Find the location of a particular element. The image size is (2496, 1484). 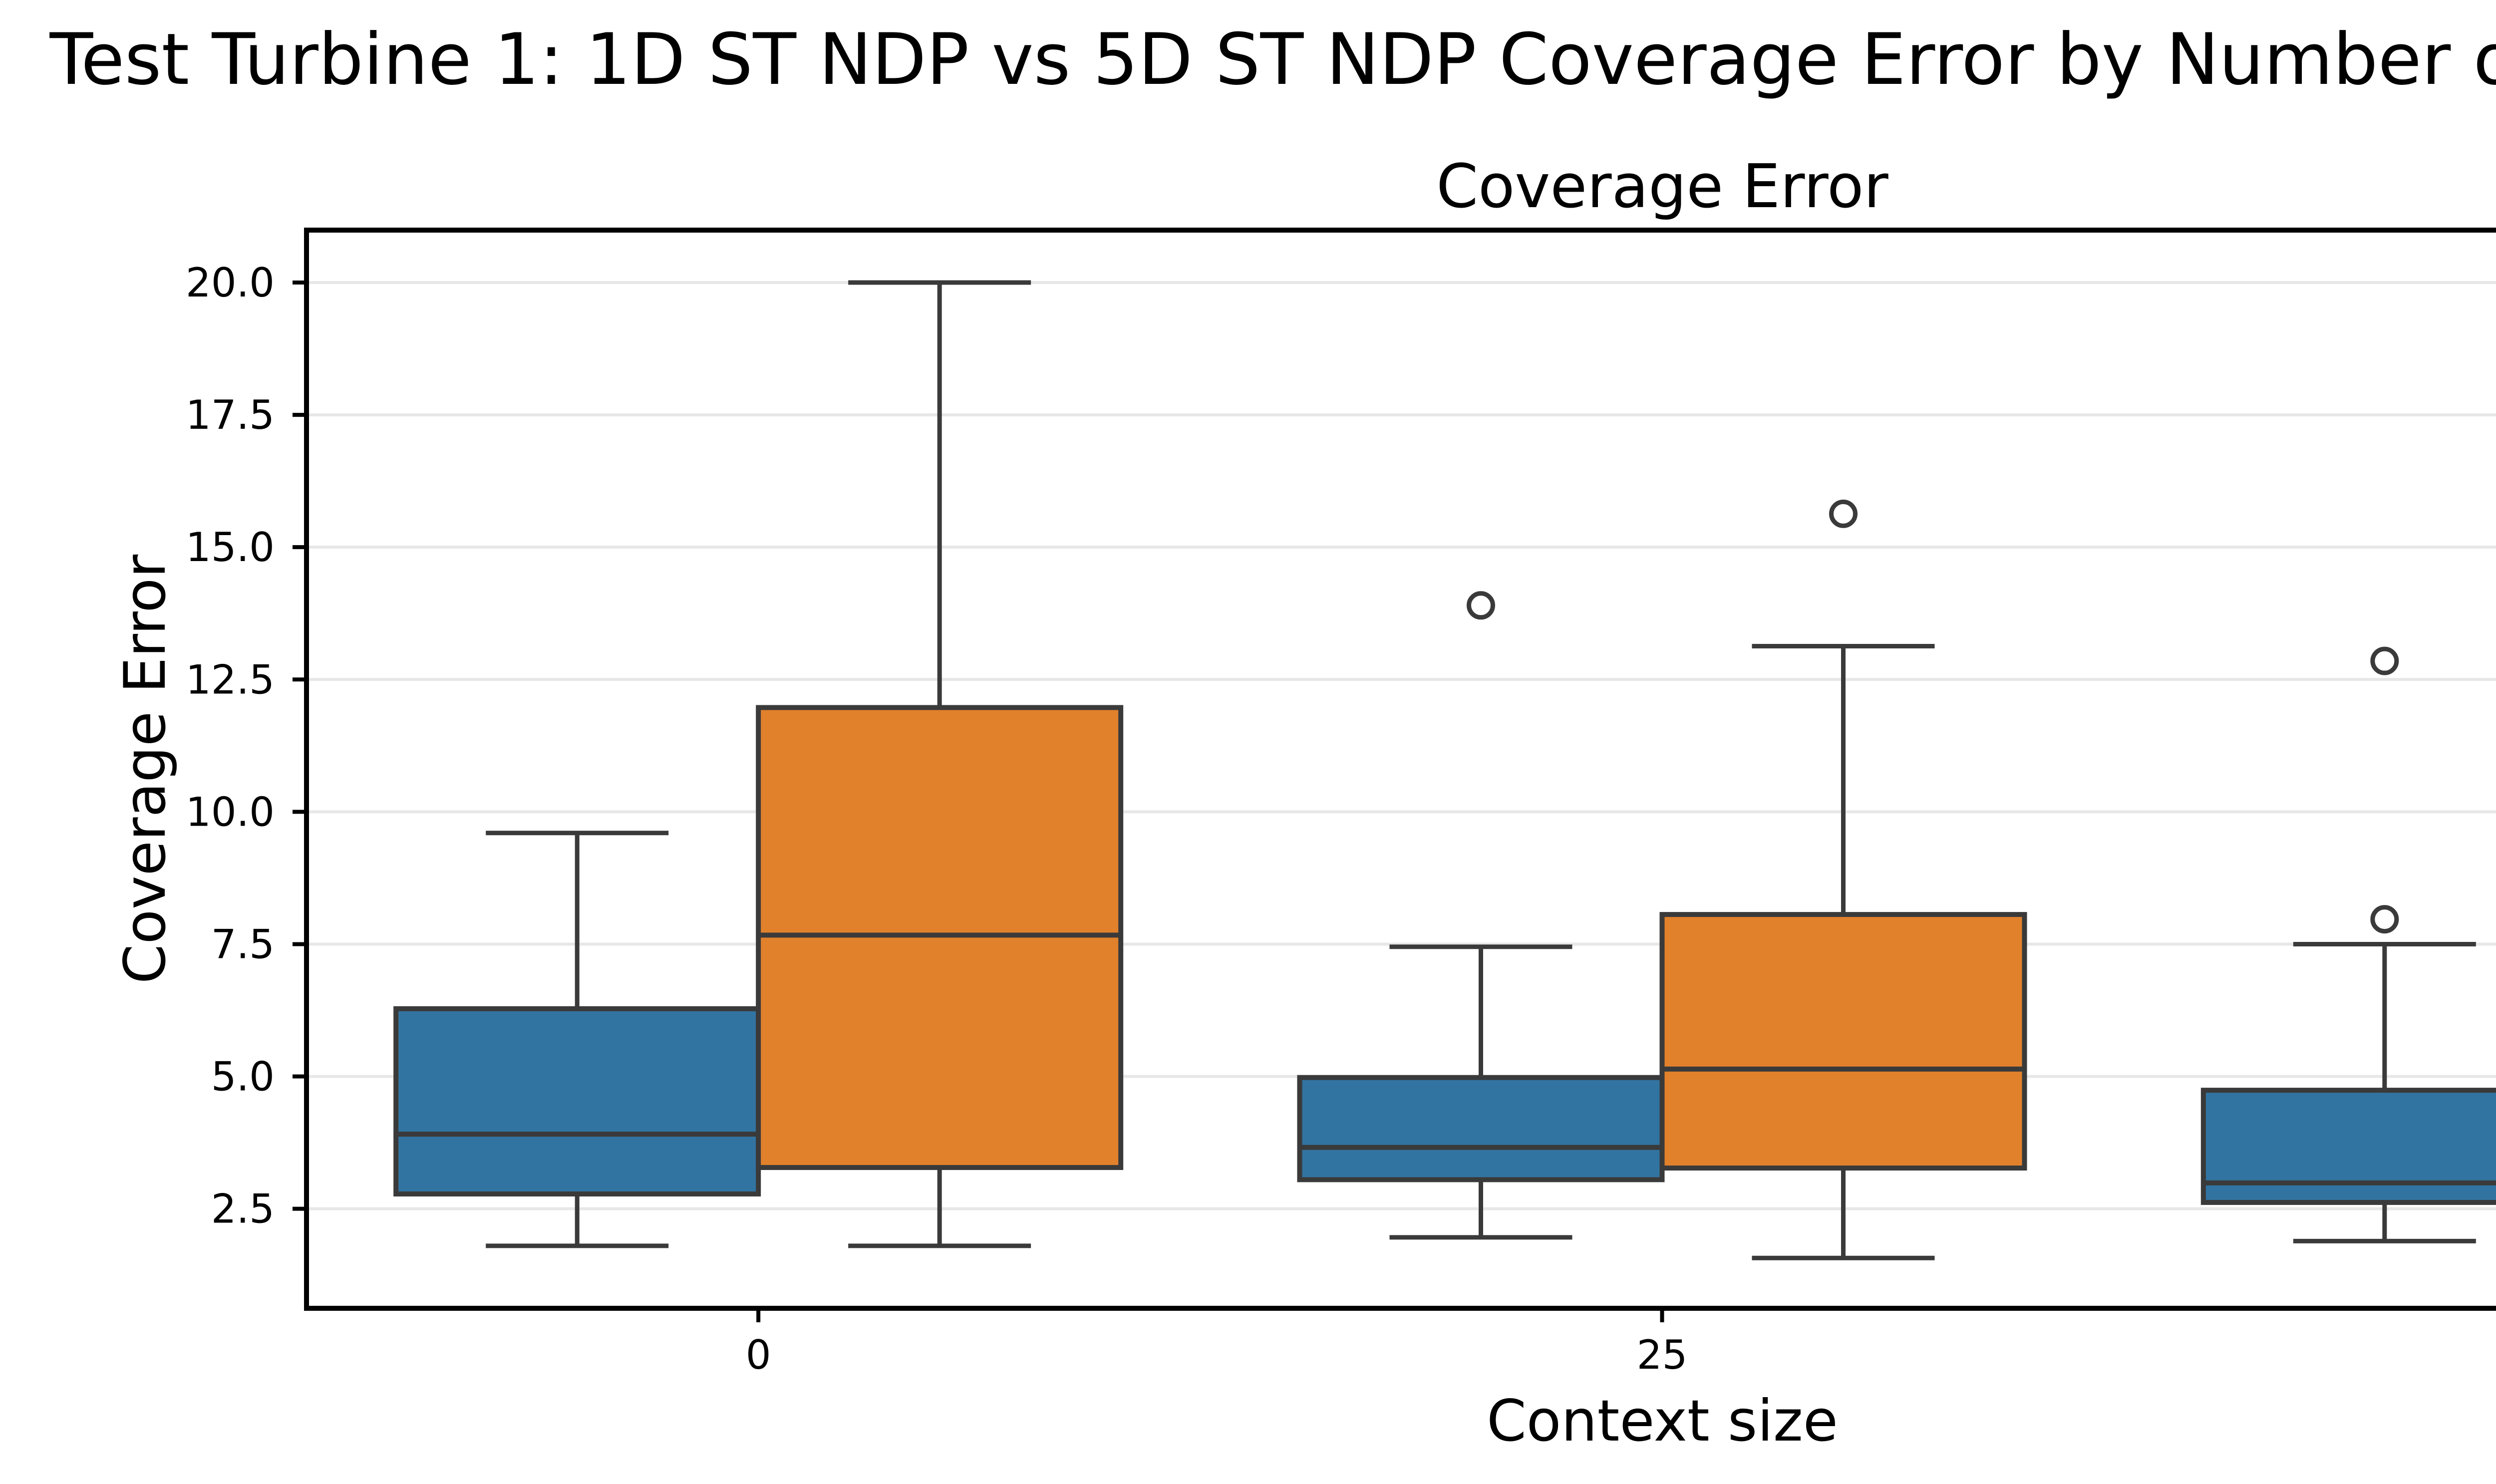

y-tick-label: 10.0 is located at coordinates (230, 812).